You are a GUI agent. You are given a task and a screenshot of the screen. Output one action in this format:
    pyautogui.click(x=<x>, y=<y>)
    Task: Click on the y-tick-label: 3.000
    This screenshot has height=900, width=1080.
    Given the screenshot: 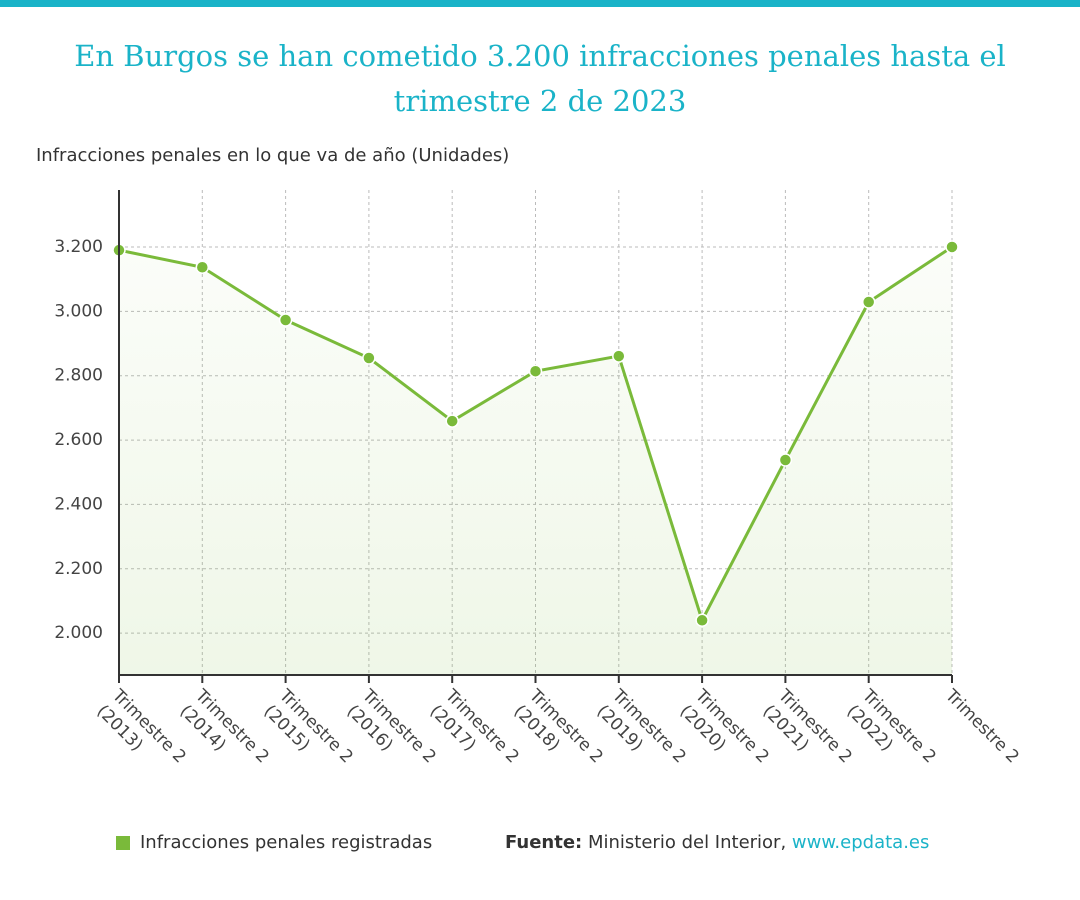 What is the action you would take?
    pyautogui.click(x=78, y=311)
    